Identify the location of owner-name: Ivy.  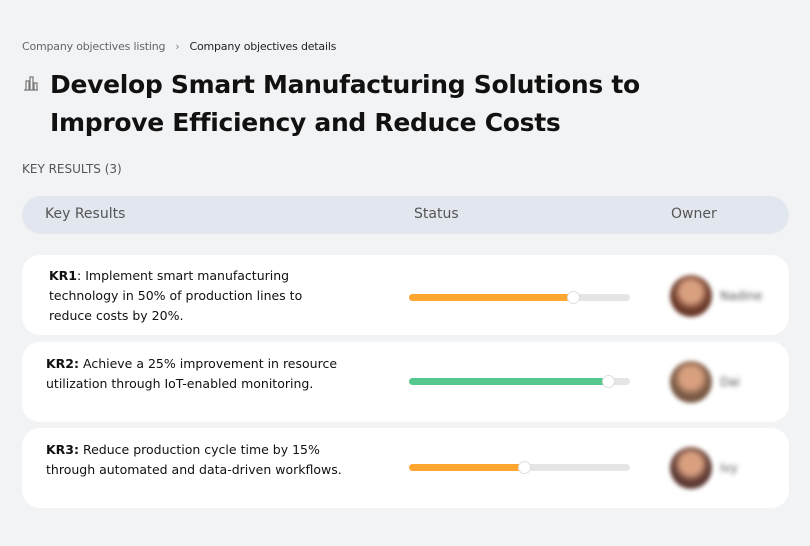
(729, 468).